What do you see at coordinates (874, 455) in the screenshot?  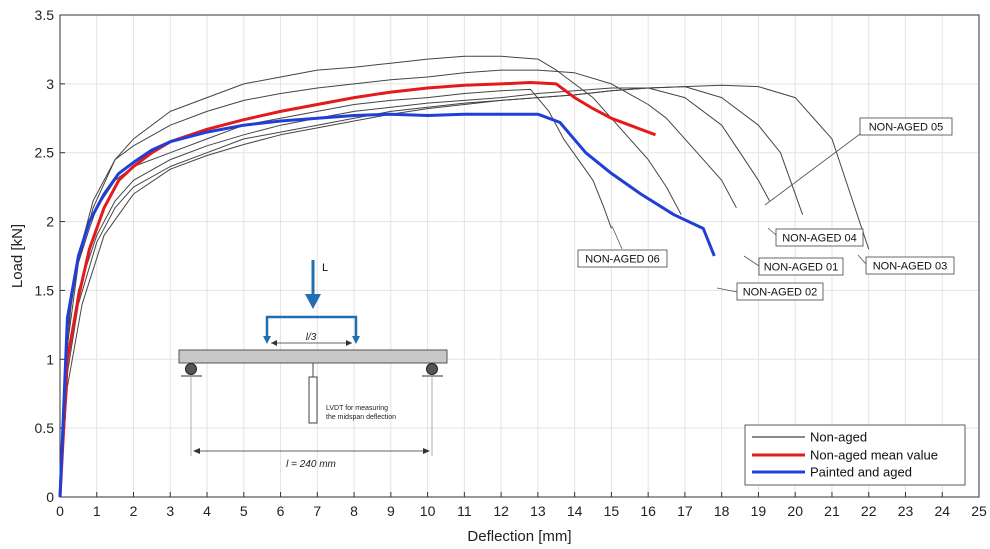 I see `legend-label-mean: Non-aged mean value` at bounding box center [874, 455].